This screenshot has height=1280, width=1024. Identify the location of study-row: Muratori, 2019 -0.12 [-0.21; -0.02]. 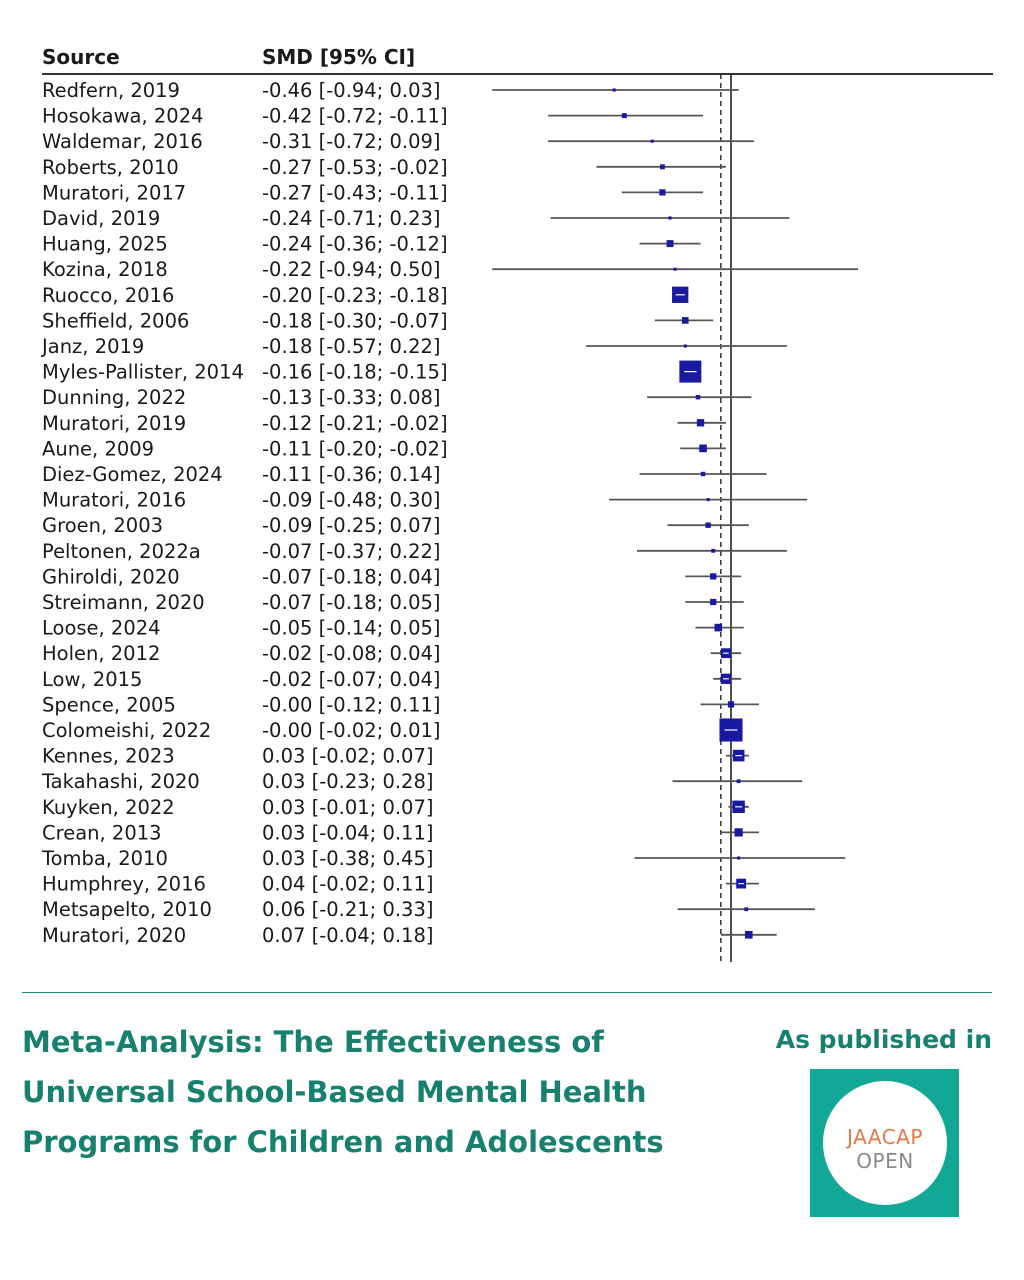
(384, 423).